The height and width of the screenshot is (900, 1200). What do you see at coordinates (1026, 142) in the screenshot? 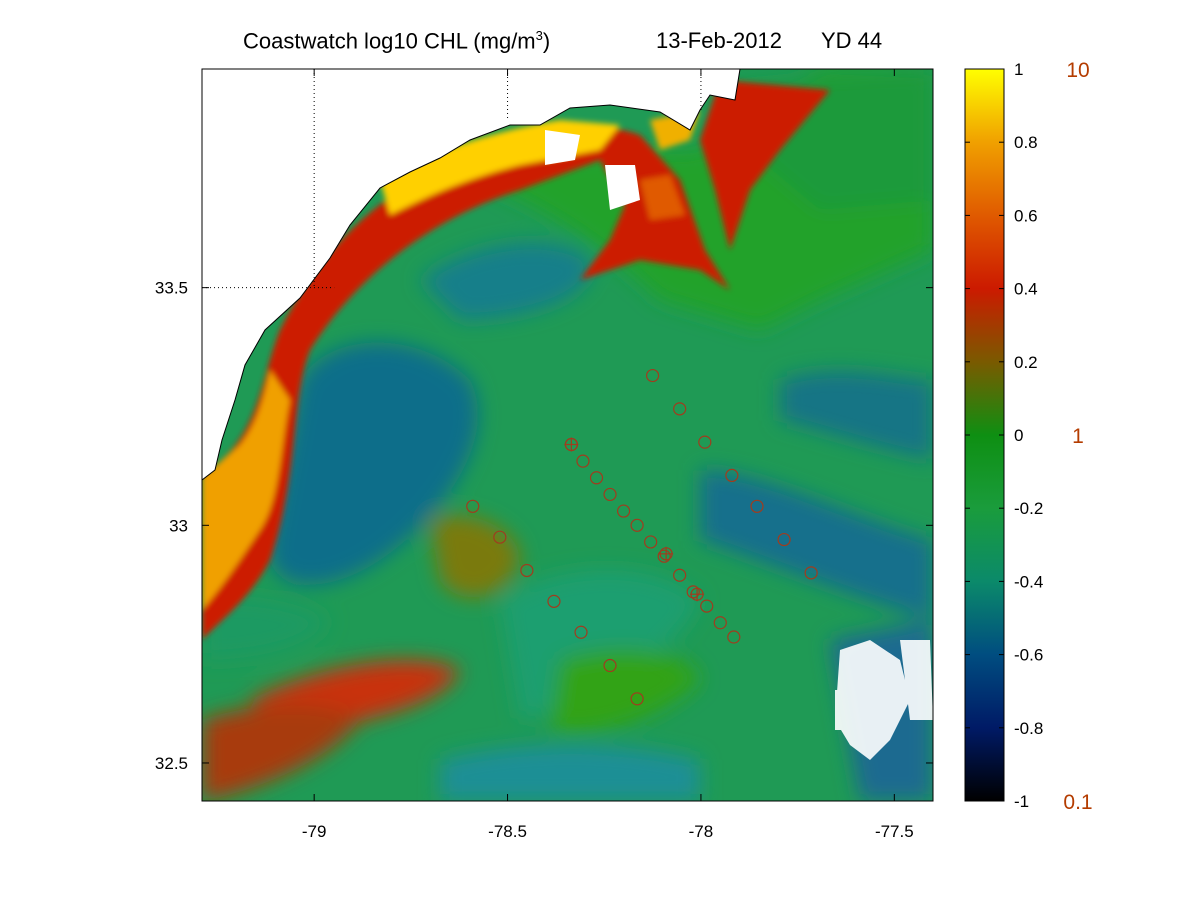
I see `colorbar-tick-label: 0.8` at bounding box center [1026, 142].